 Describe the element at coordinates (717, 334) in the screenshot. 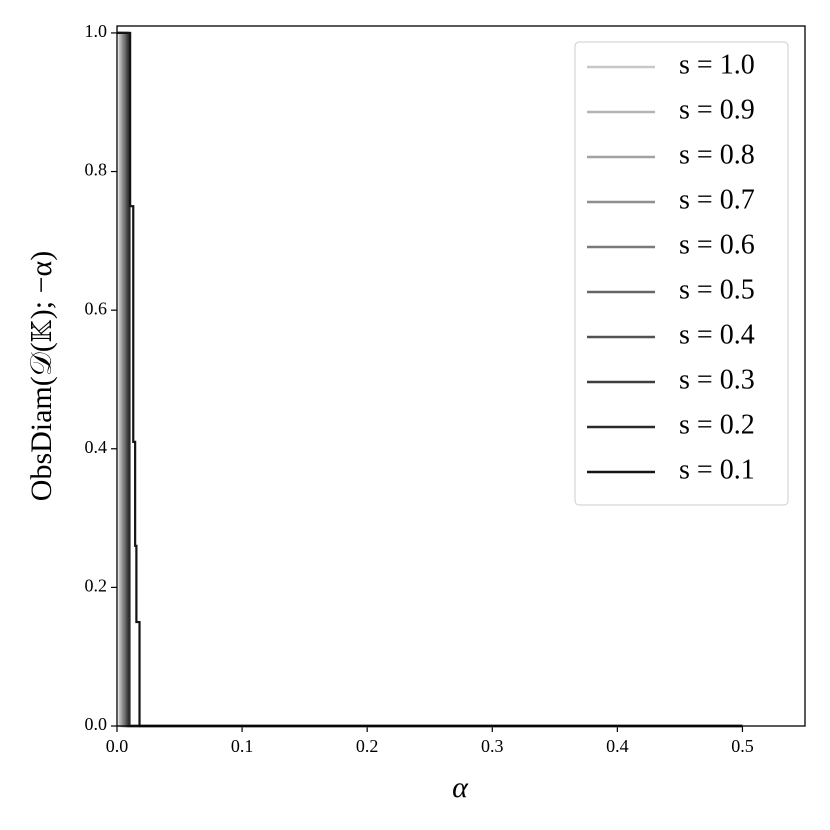

I see `legend-label: s = 0.4` at that location.